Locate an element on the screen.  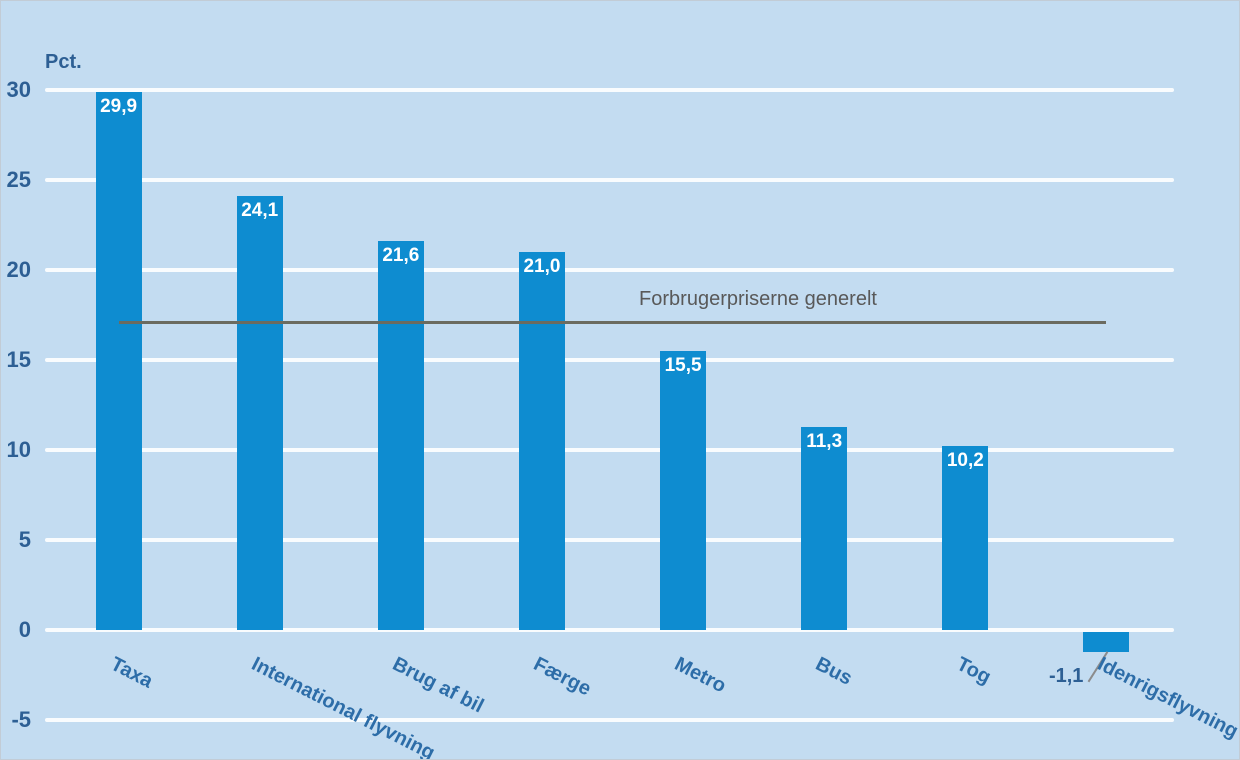
y-tick-label: -5 is located at coordinates (21, 719).